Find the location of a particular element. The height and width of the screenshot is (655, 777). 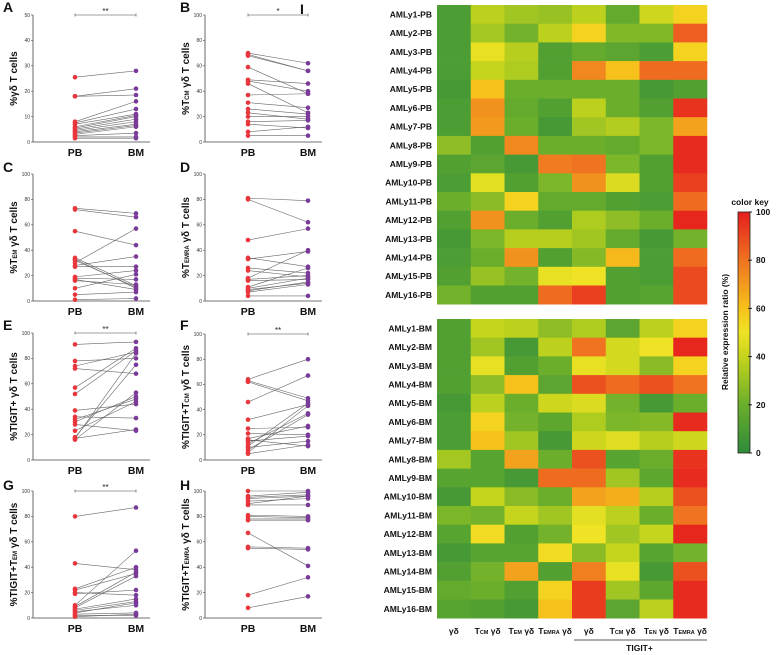

row-label: AMLy13-BM is located at coordinates (408, 553).